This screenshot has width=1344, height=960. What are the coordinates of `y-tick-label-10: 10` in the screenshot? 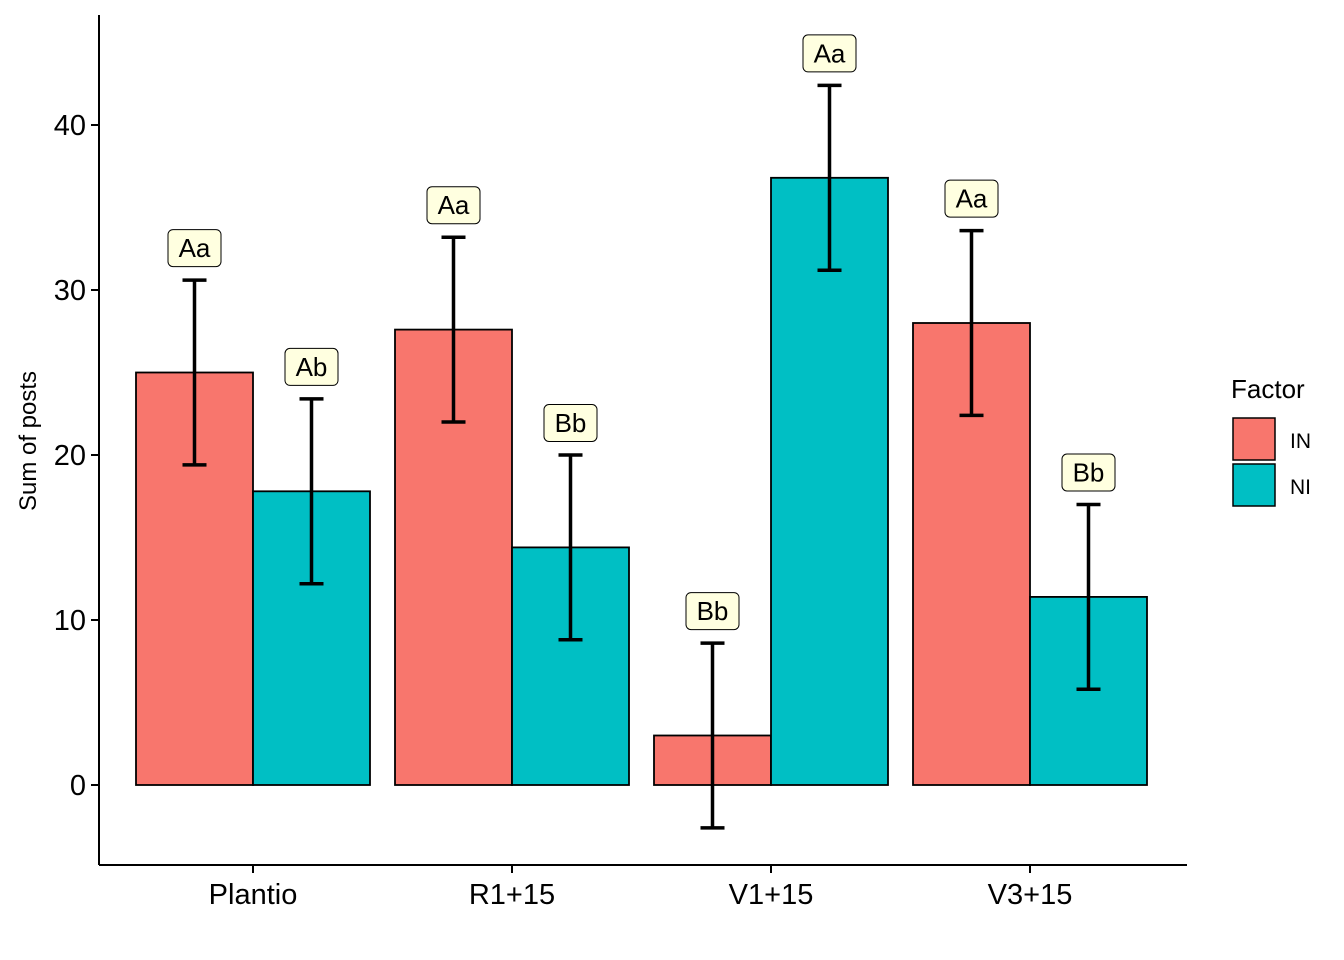 It's located at (70, 621).